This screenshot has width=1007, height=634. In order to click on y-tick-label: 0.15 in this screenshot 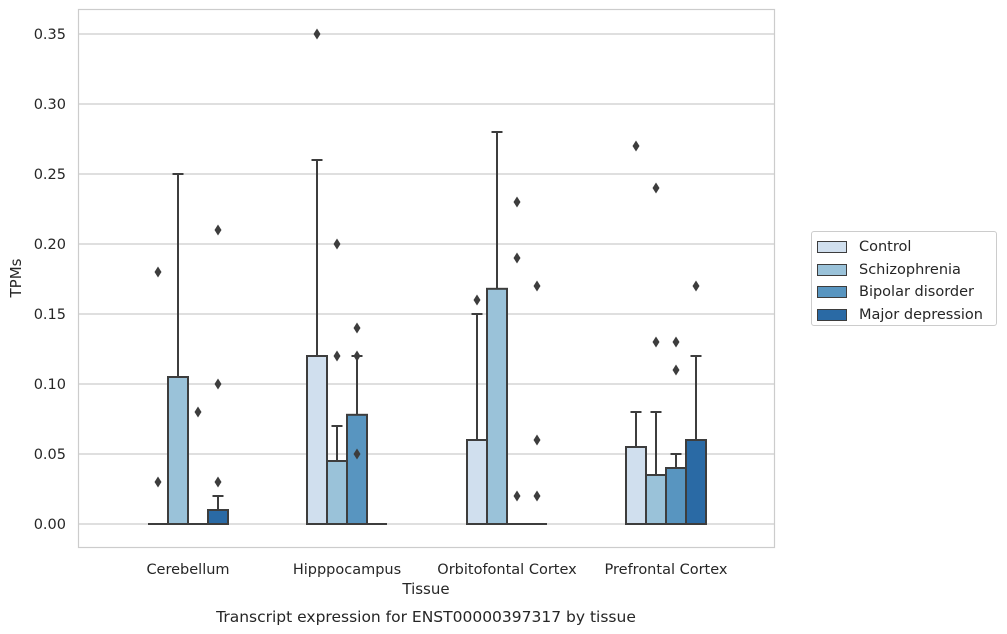, I will do `click(50, 315)`.